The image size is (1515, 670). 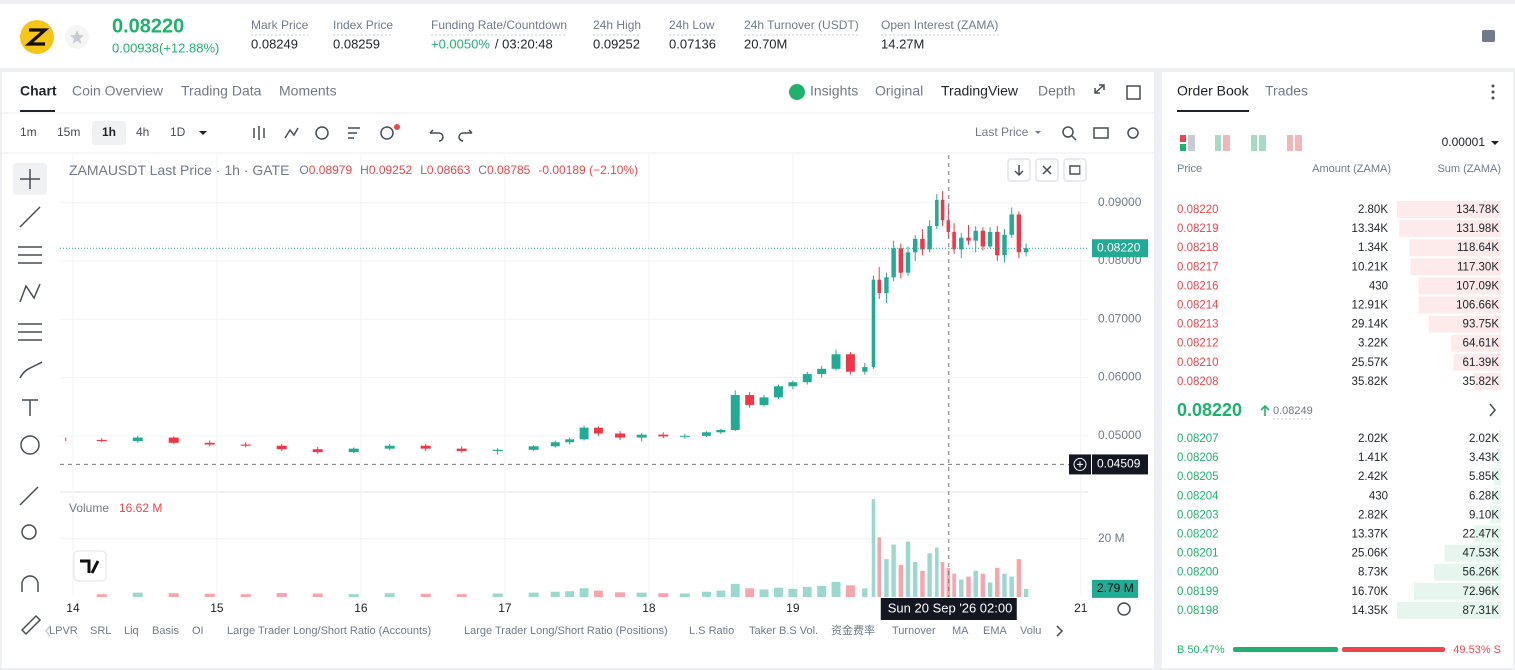 I want to click on stat-label: 24h Turnover (USDT), so click(x=801, y=25).